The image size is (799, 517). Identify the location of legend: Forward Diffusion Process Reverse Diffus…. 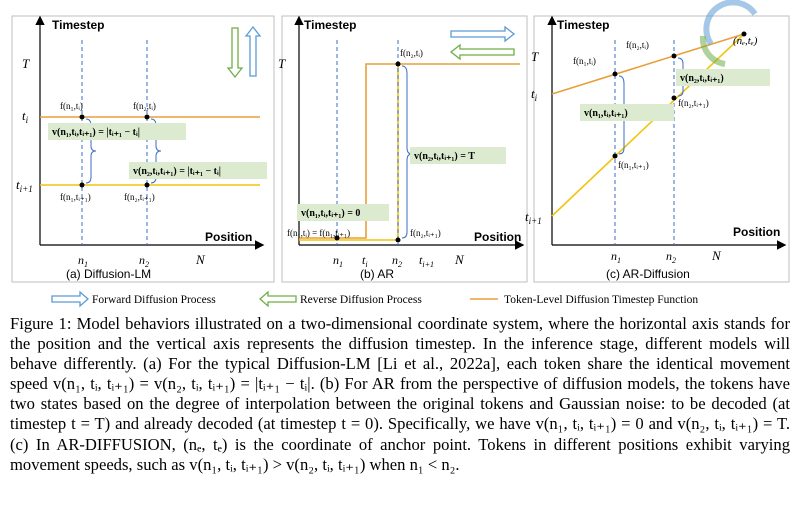
(374, 299).